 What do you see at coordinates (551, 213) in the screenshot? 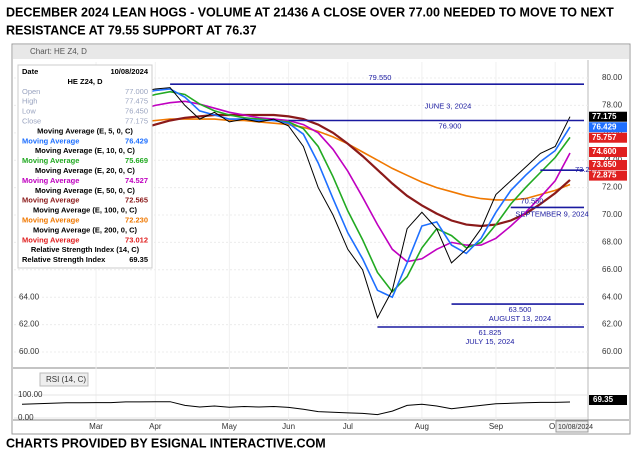
I see `level-note: SEPTEMBER 9, 2024` at bounding box center [551, 213].